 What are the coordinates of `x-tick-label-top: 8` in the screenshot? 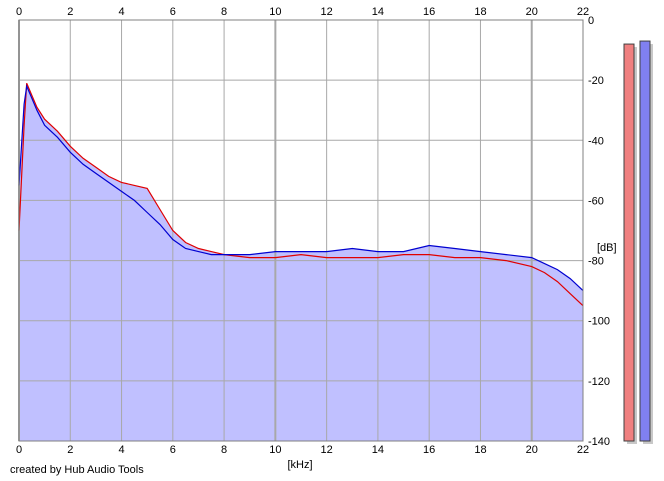 It's located at (224, 12).